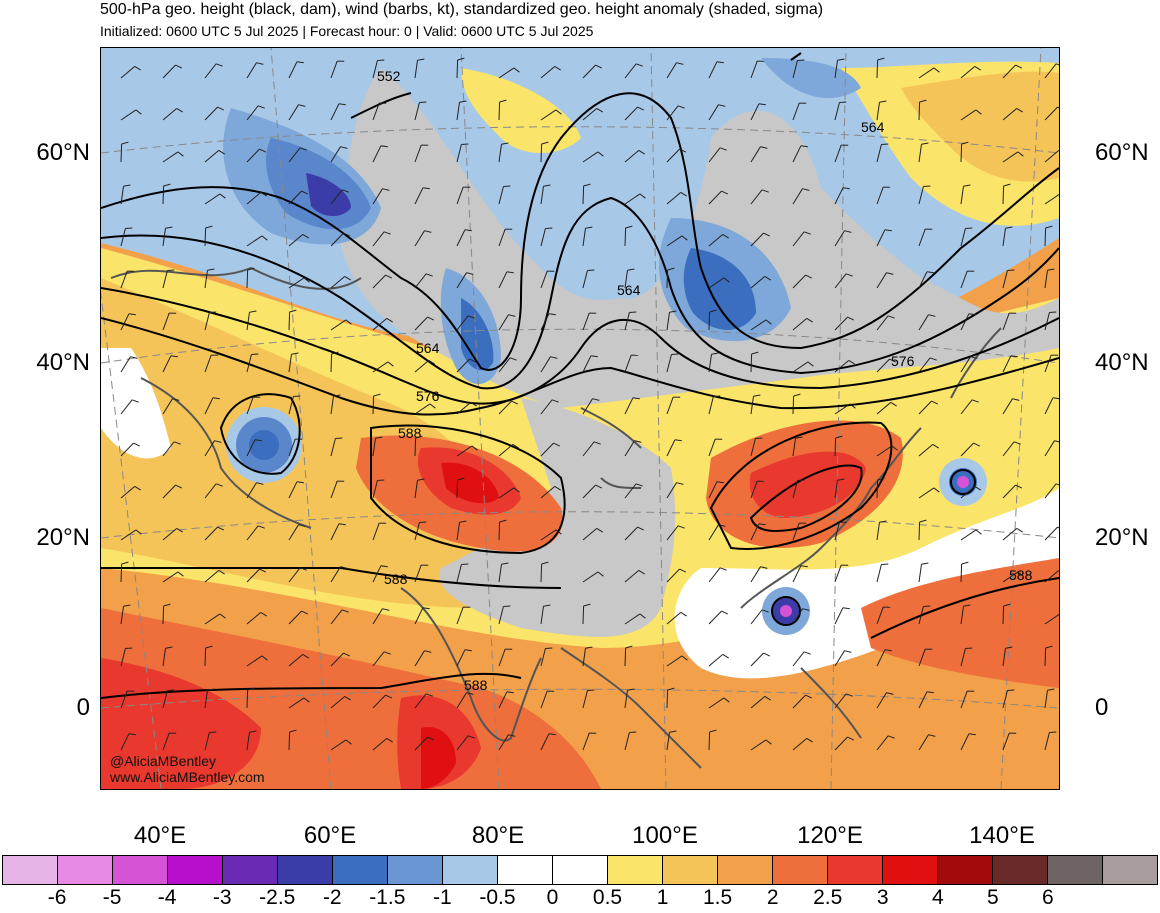  I want to click on colorbar-tick-label: -6, so click(57, 897).